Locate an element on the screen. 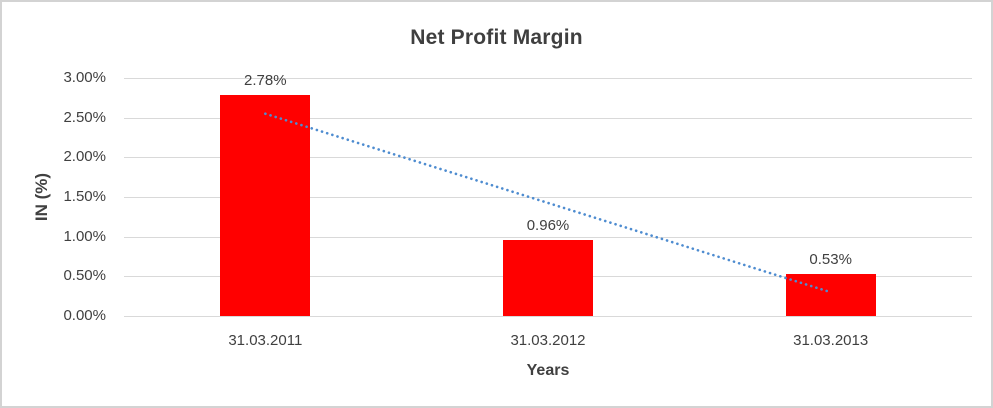 The image size is (993, 408). x-tick-label: 31.03.2013 is located at coordinates (831, 340).